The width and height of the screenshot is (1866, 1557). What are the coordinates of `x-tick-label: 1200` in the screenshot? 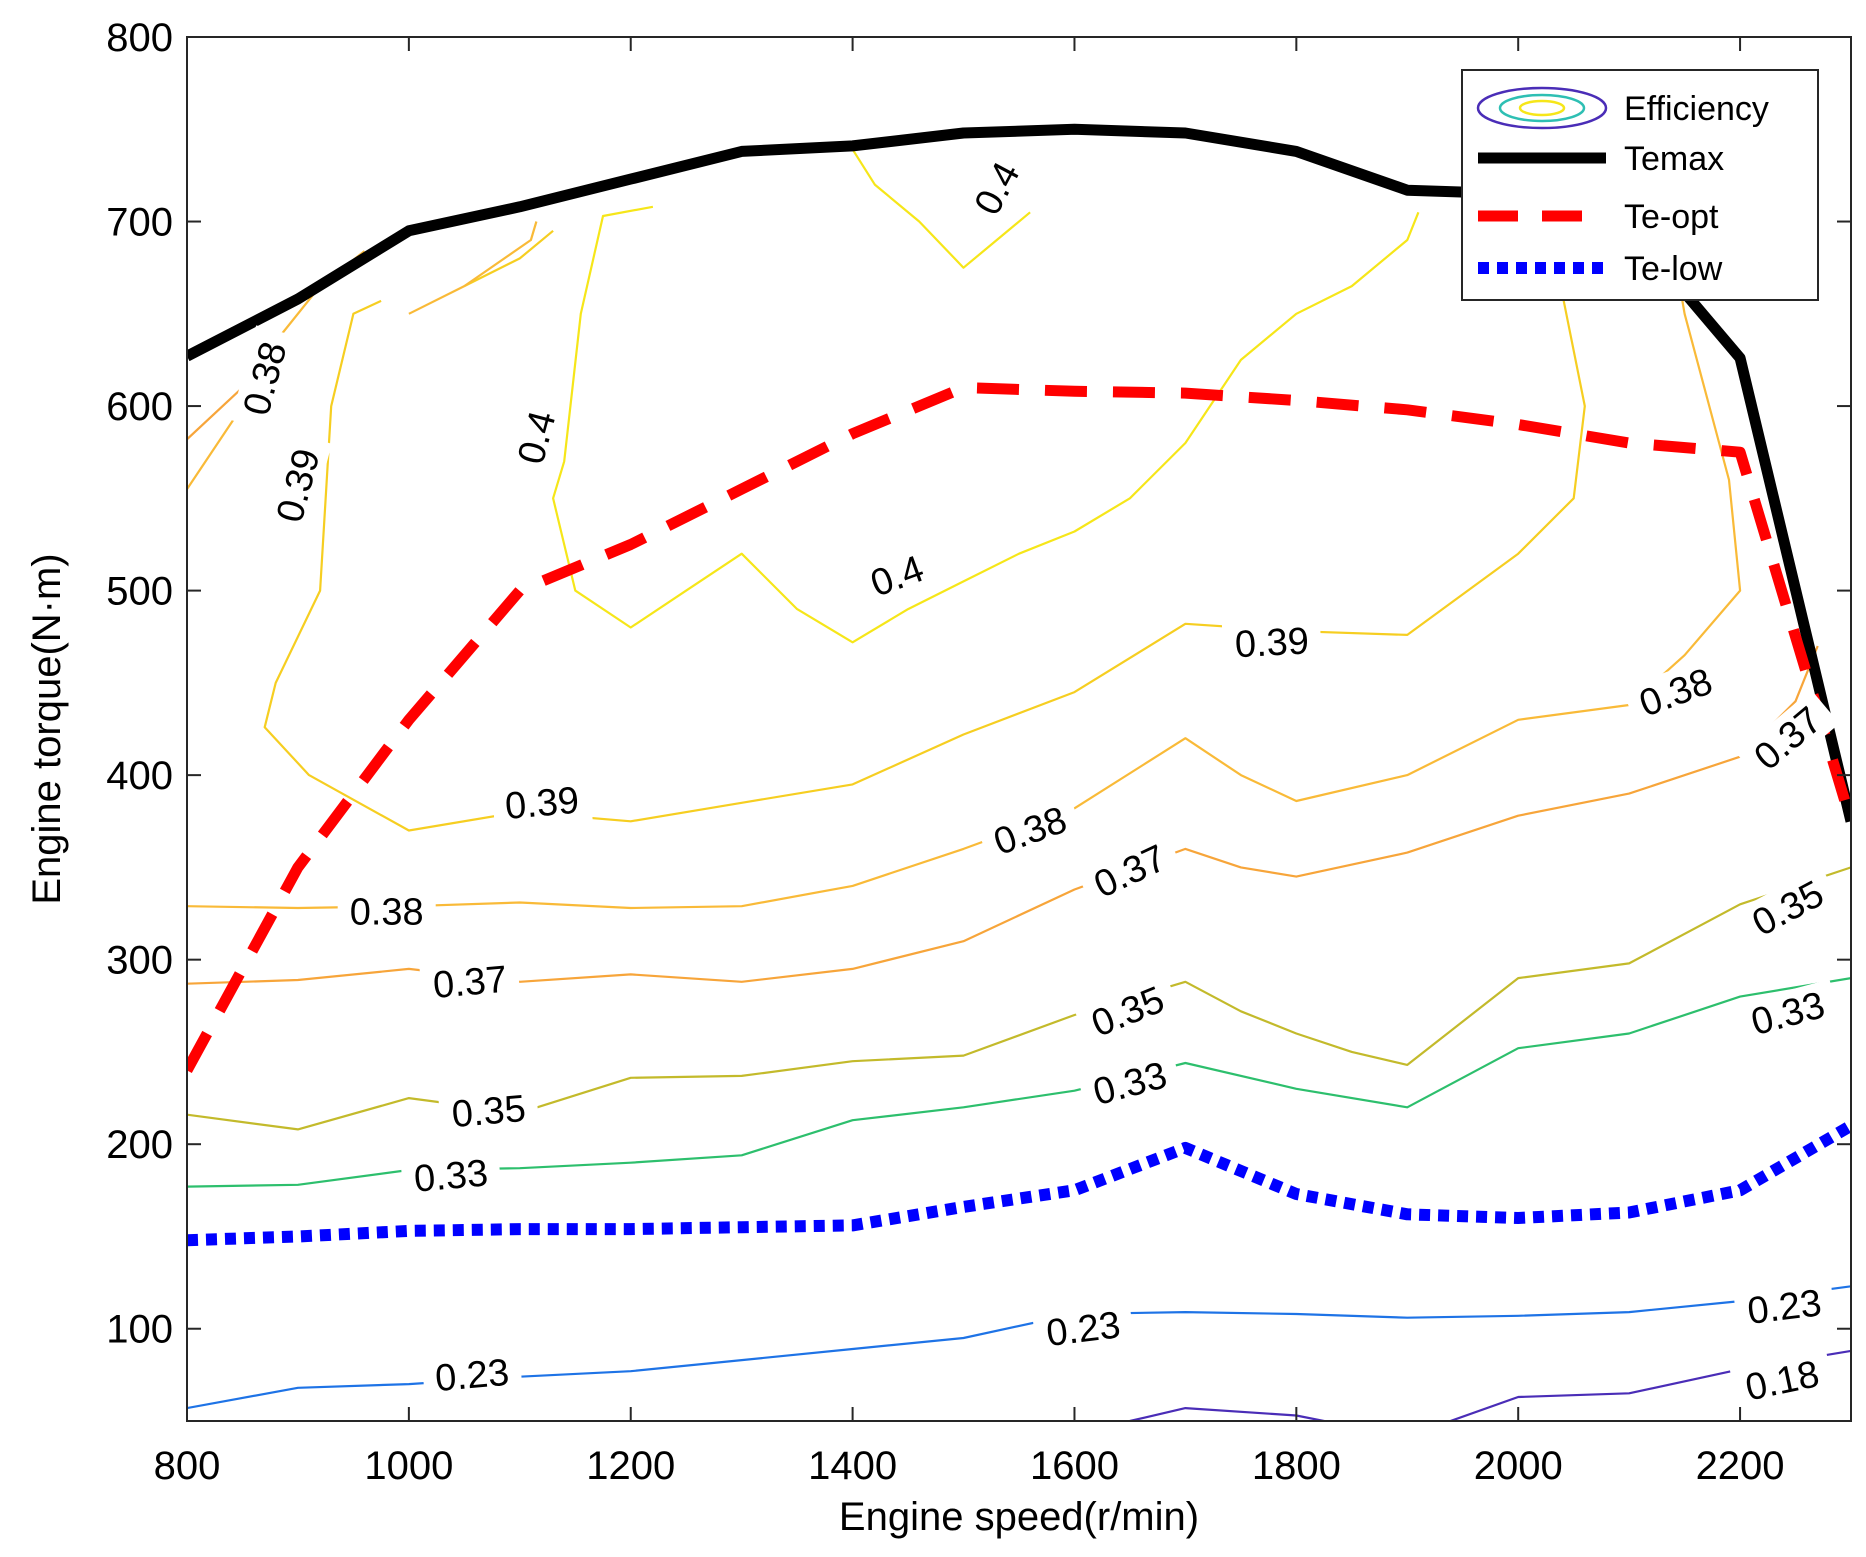 It's located at (630, 1466).